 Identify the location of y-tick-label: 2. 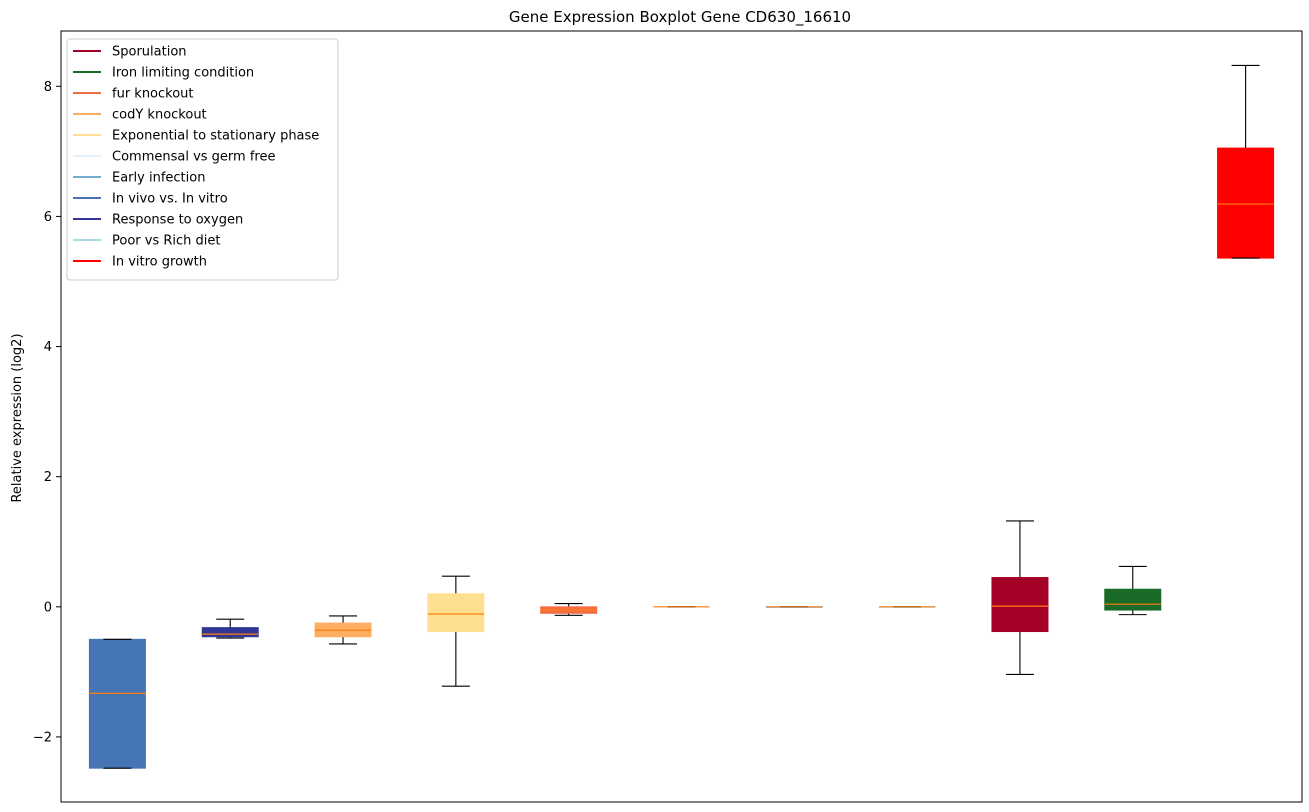
(48, 477).